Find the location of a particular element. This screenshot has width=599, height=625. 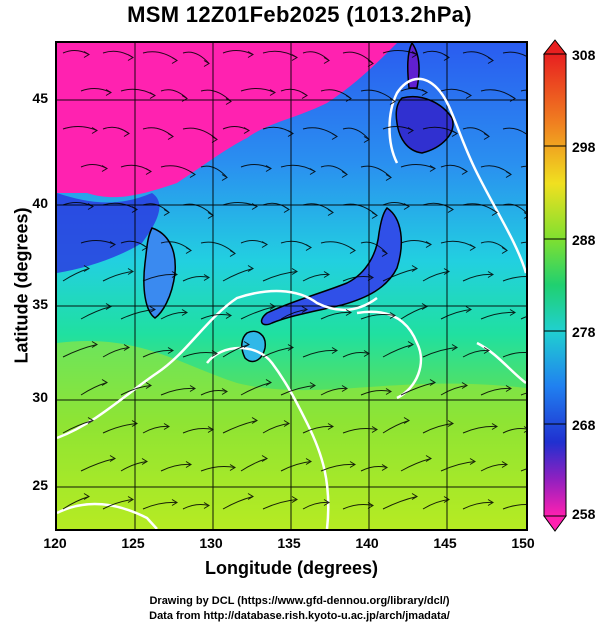

colorbar is located at coordinates (555, 285).